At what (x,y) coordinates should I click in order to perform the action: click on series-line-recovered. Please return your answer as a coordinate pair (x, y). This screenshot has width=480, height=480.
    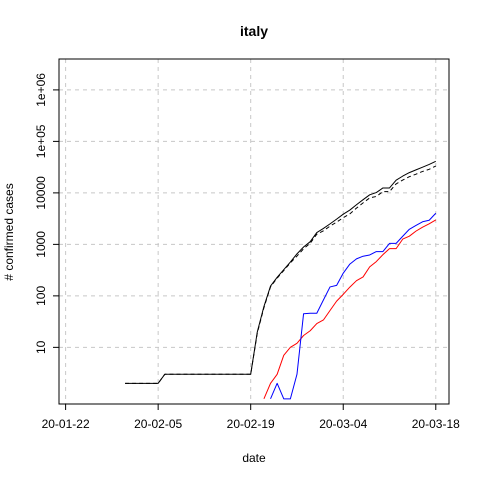
    Looking at the image, I should click on (353, 306).